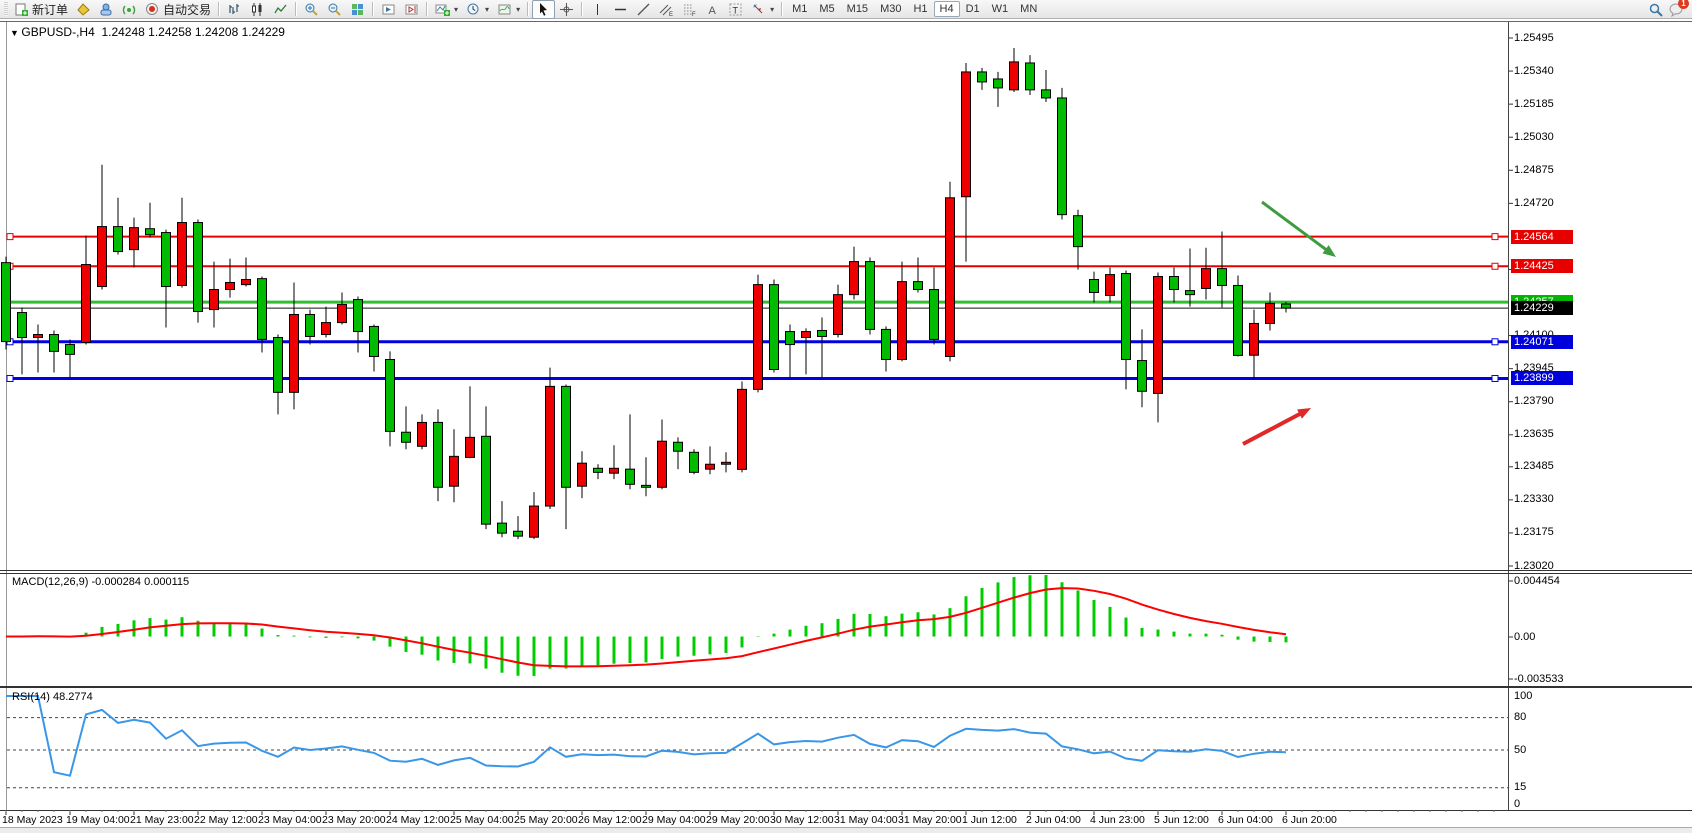  I want to click on candlestick-chart-icon, so click(257, 9).